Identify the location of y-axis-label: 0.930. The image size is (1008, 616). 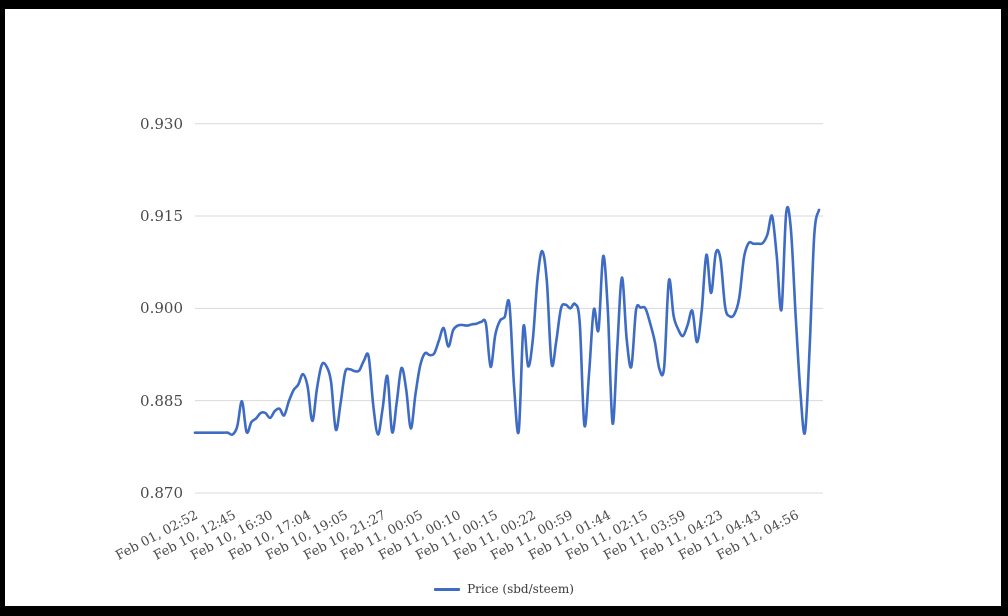
(161, 123).